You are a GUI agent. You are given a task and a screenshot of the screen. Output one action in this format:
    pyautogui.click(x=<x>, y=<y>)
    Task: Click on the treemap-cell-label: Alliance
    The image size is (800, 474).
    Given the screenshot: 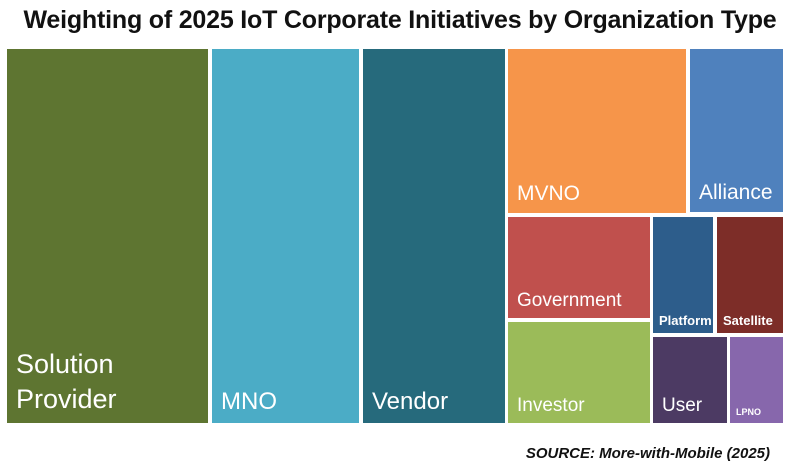 What is the action you would take?
    pyautogui.click(x=736, y=193)
    